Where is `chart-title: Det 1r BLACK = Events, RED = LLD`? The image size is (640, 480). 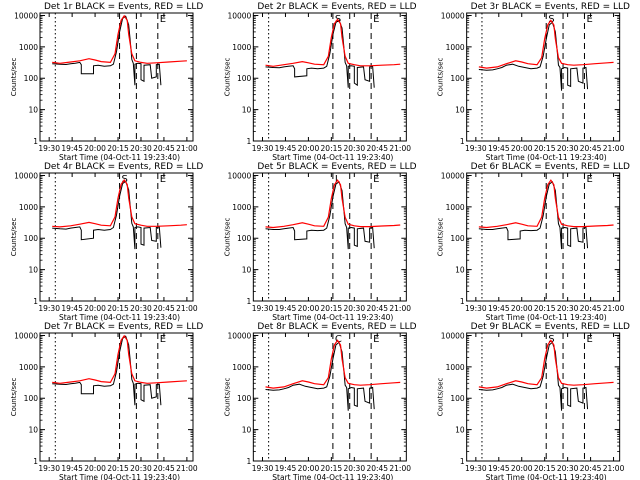 chart-title: Det 1r BLACK = Events, RED = LLD is located at coordinates (123, 7).